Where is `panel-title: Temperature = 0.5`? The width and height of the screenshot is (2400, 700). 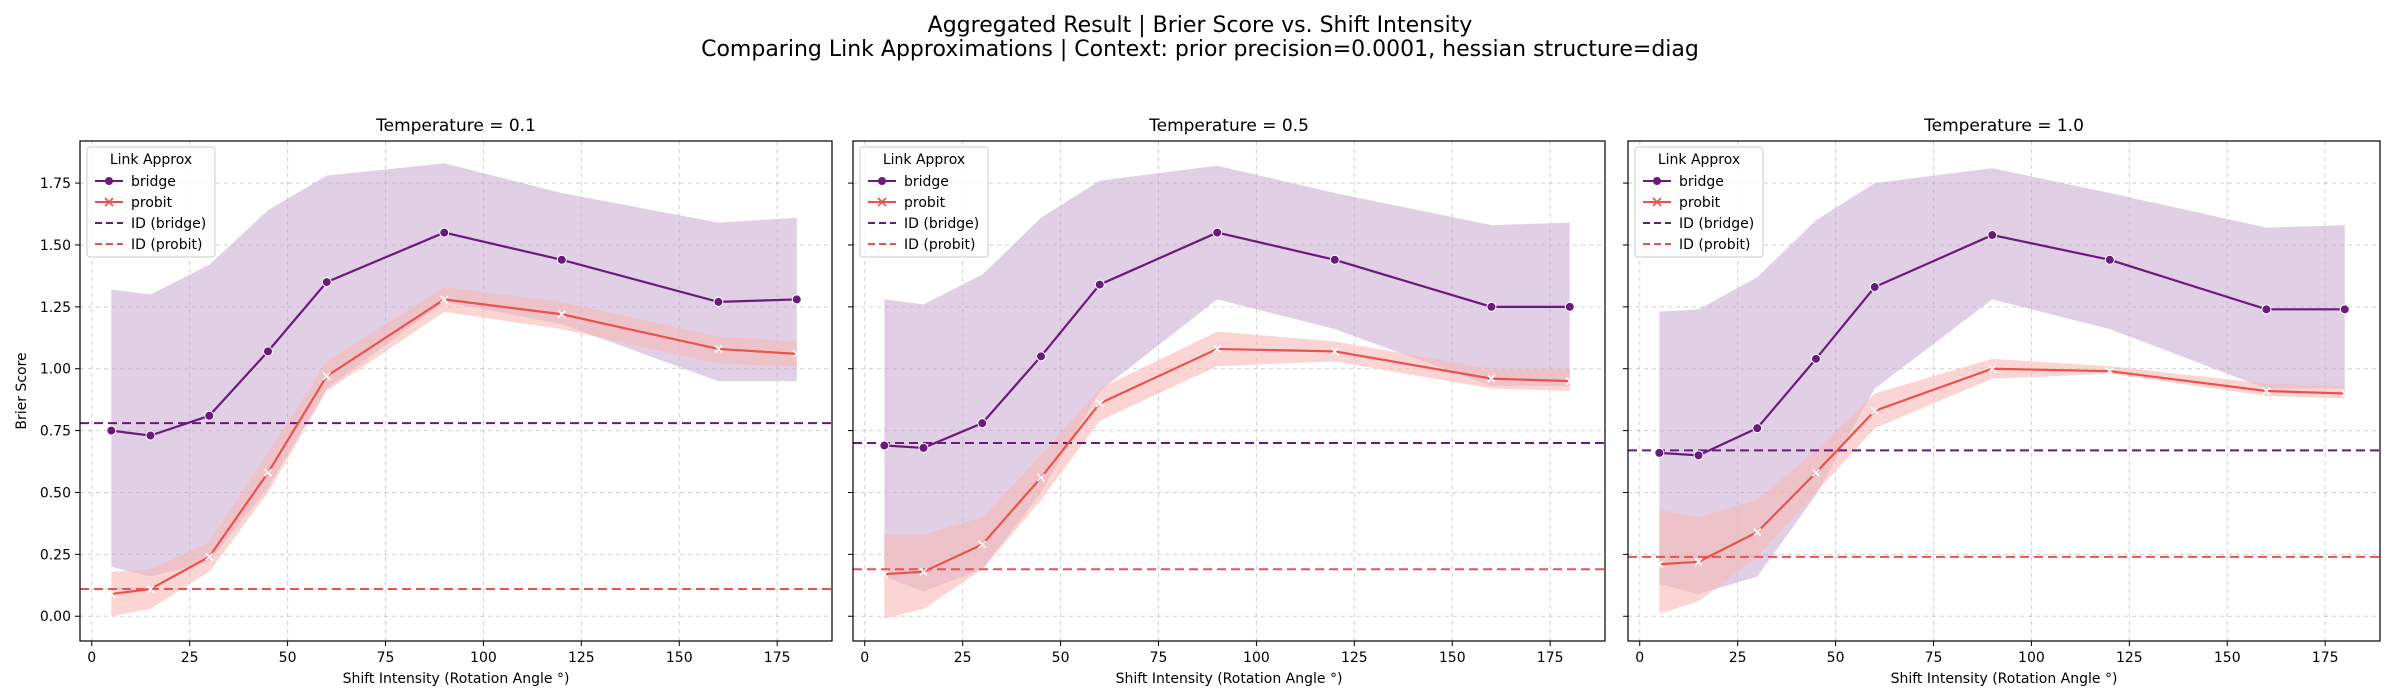 panel-title: Temperature = 0.5 is located at coordinates (1228, 126).